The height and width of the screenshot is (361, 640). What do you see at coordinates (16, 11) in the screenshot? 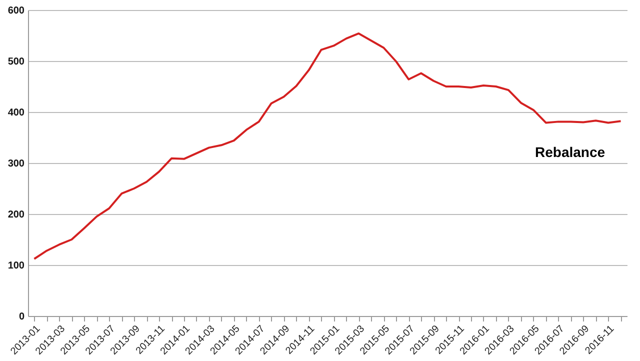
I see `y-tick-label: 600` at bounding box center [16, 11].